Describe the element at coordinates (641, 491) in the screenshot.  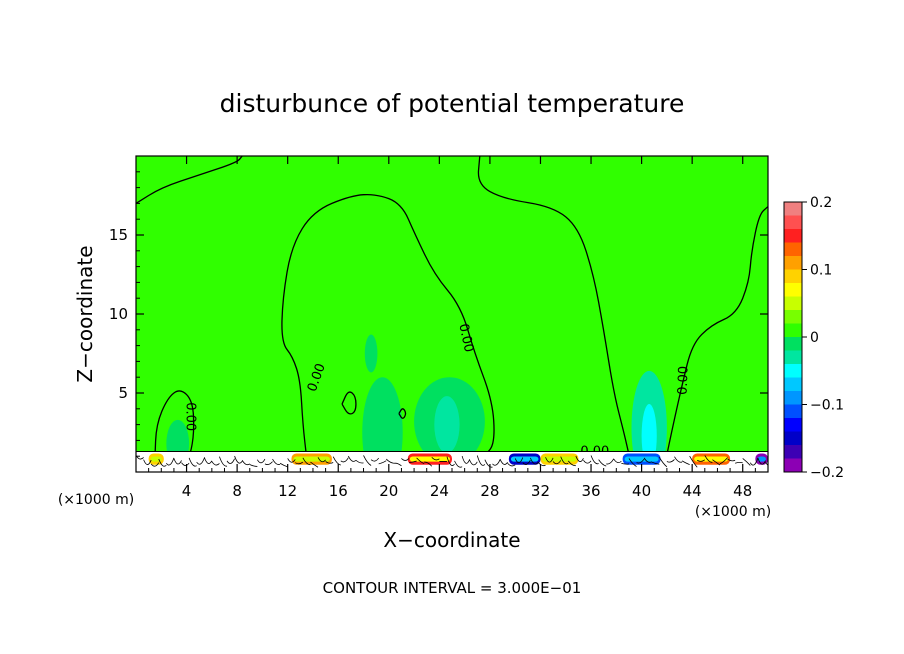
I see `x-tick-label: 40` at that location.